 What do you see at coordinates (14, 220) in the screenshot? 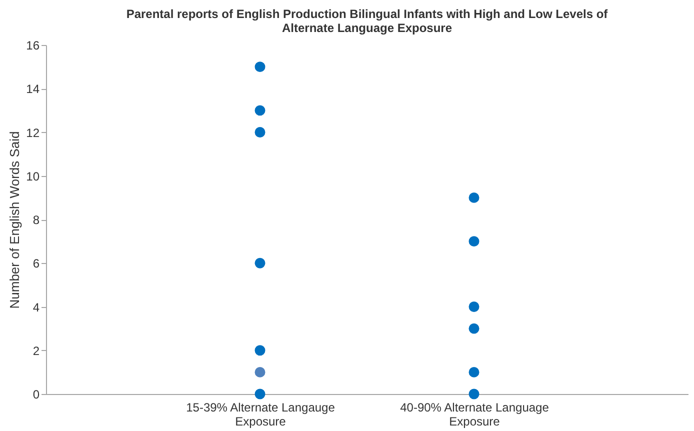
I see `y-axis-title: Number of English Words Said` at bounding box center [14, 220].